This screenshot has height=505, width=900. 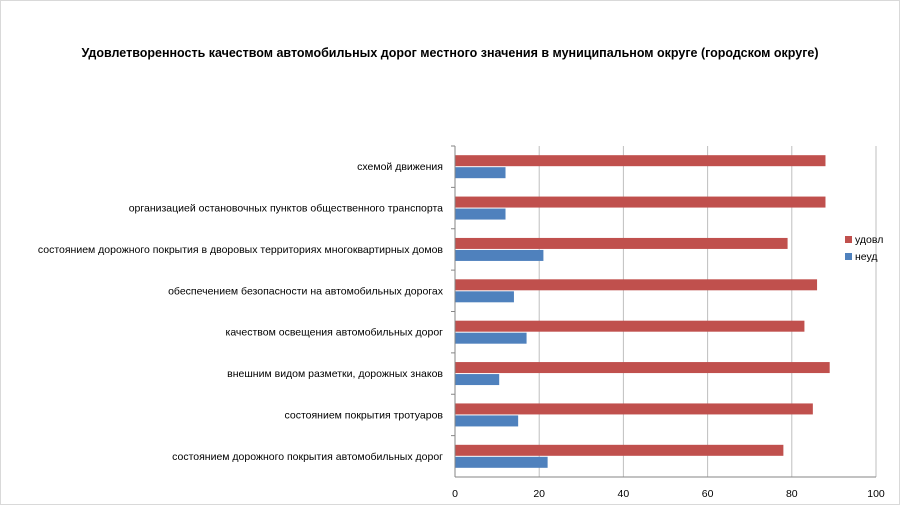 What do you see at coordinates (335, 374) in the screenshot?
I see `category-label: внешним видом разметки, дорожных знаков` at bounding box center [335, 374].